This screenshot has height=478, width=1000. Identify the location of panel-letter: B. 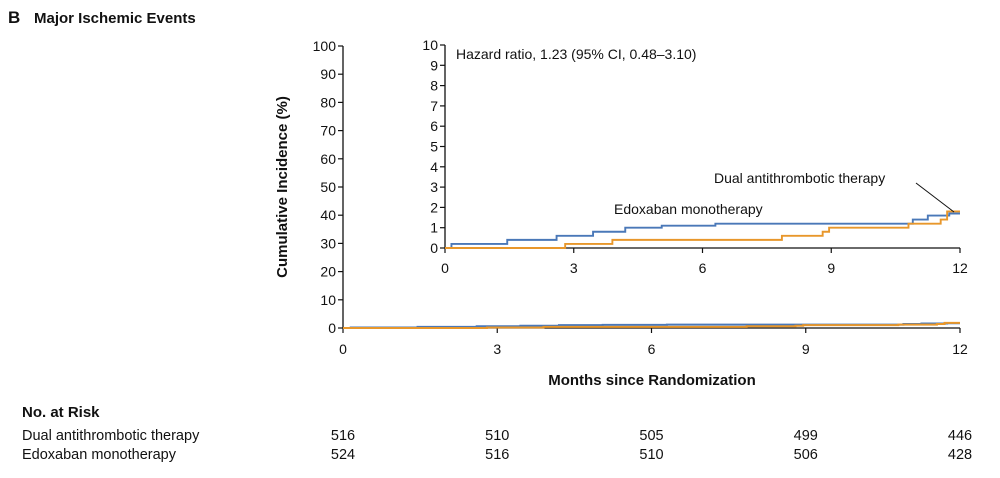
(14, 17).